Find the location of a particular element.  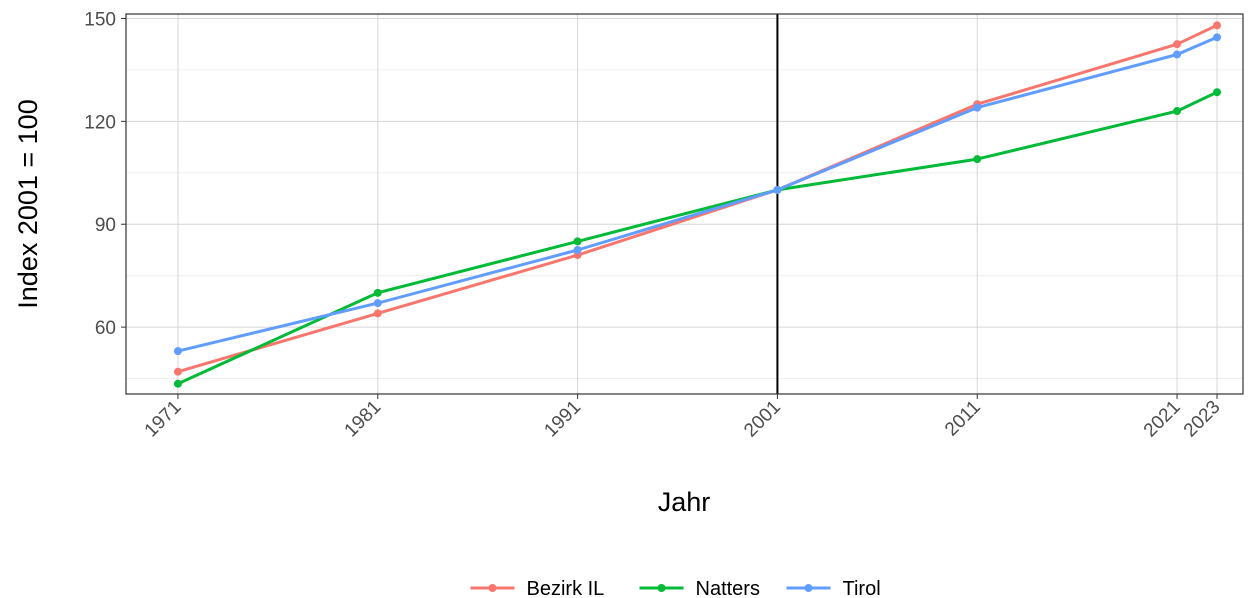

legend: Bezirk IL Natters Tirol is located at coordinates (675, 588).